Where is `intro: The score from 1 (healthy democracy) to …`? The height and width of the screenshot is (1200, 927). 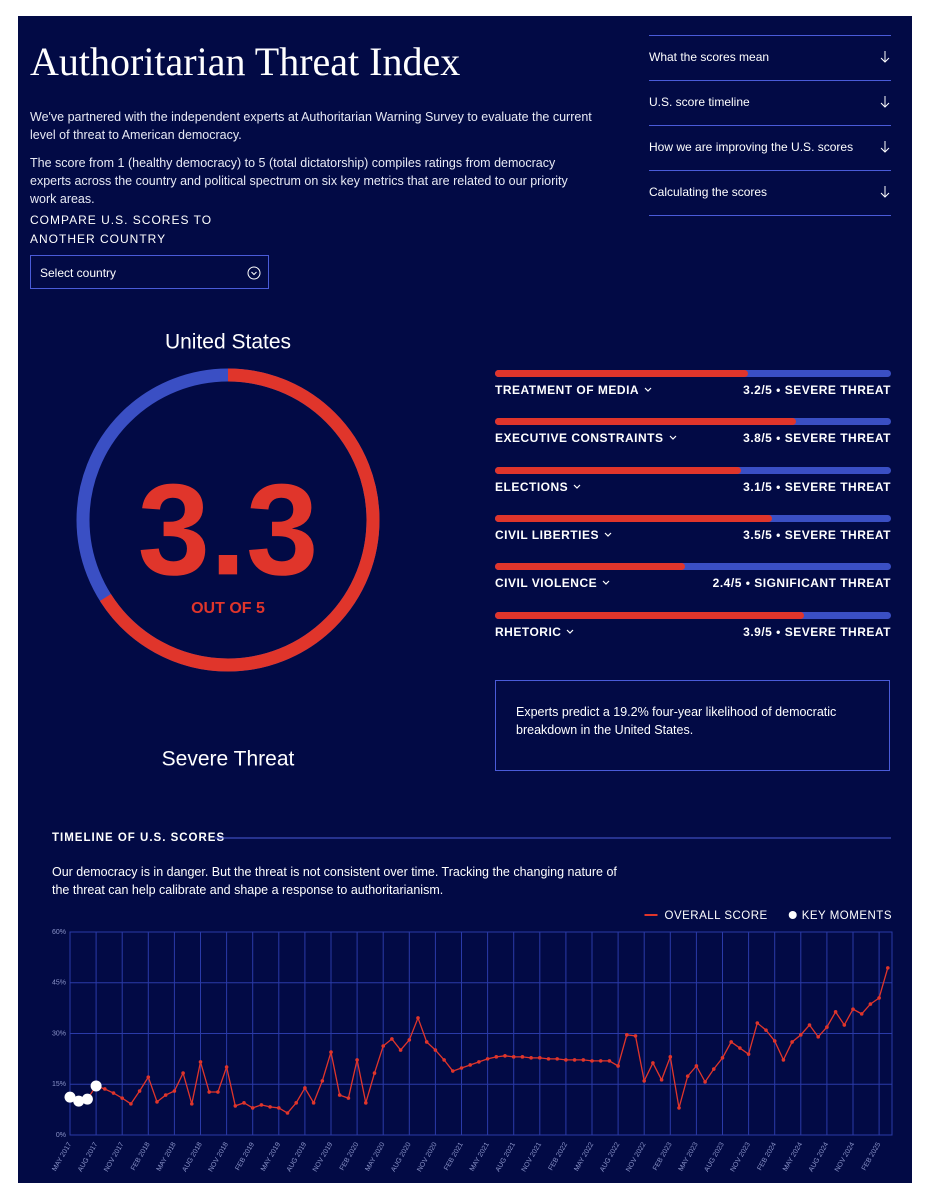
intro: The score from 1 (healthy democracy) to … is located at coordinates (299, 181).